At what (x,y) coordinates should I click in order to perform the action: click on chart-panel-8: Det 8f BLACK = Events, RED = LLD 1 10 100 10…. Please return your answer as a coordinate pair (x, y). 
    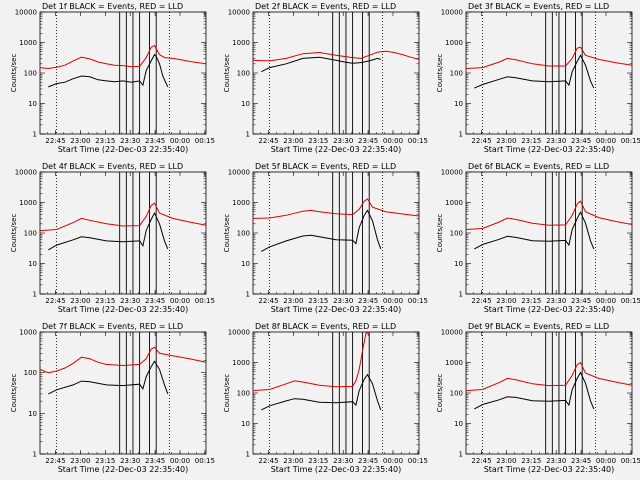
    Looking at the image, I should click on (325, 398).